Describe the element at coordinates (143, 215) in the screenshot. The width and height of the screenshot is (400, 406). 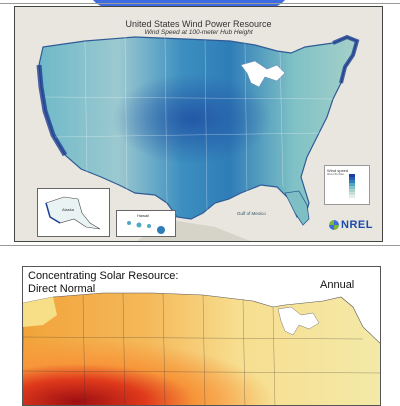
I see `hawaii-label: Hawaii` at that location.